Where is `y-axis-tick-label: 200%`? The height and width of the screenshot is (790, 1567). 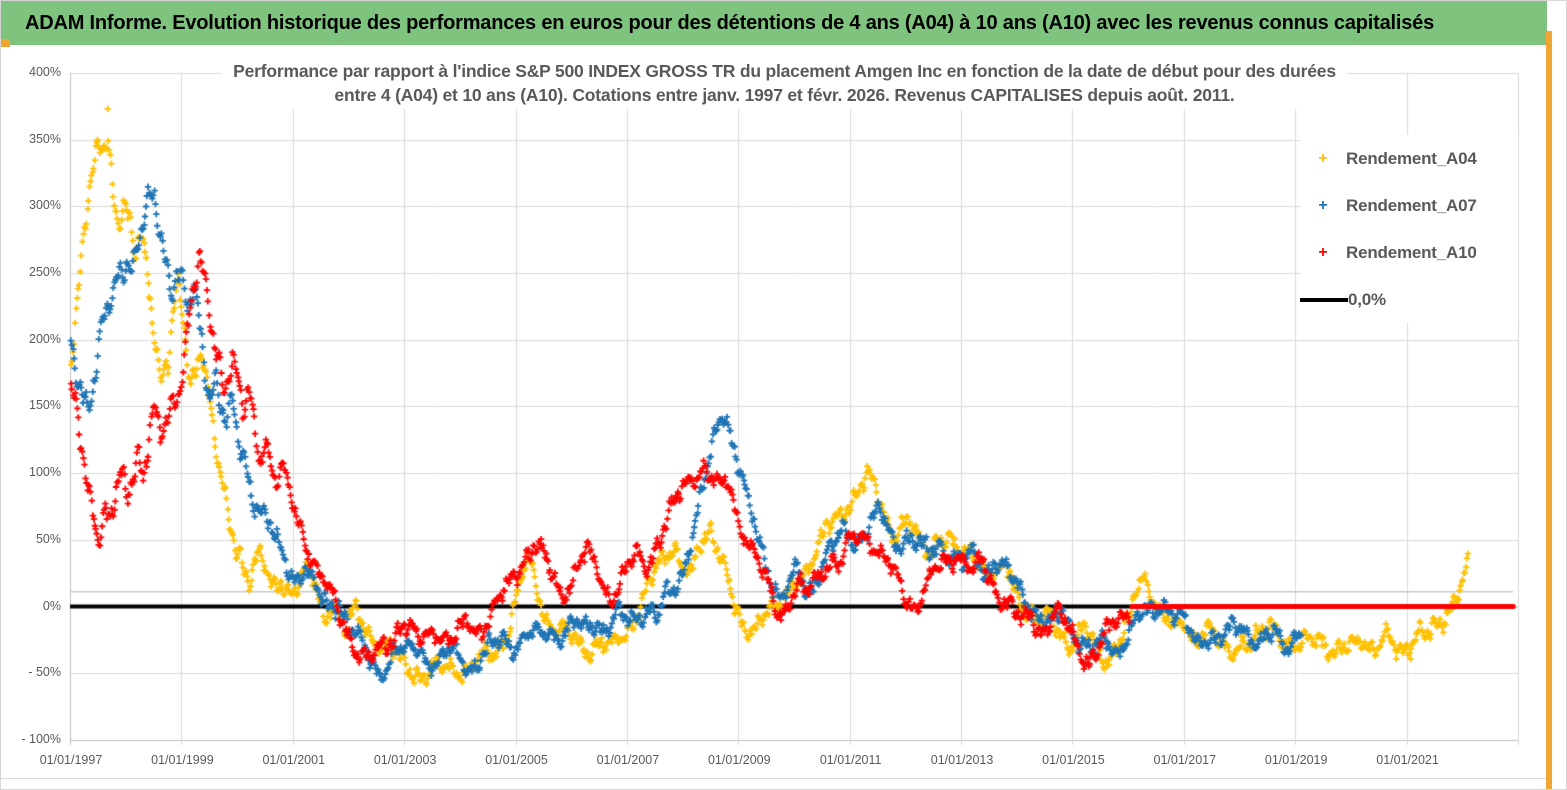 y-axis-tick-label: 200% is located at coordinates (45, 338).